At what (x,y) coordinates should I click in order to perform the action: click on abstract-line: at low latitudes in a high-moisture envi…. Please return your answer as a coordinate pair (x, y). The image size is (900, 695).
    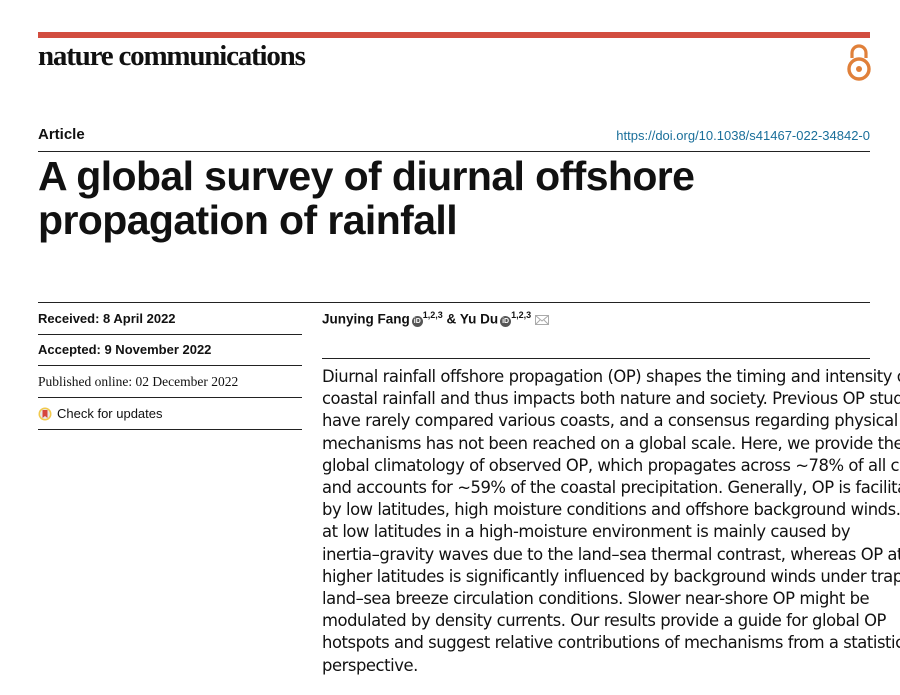
    Looking at the image, I should click on (586, 532).